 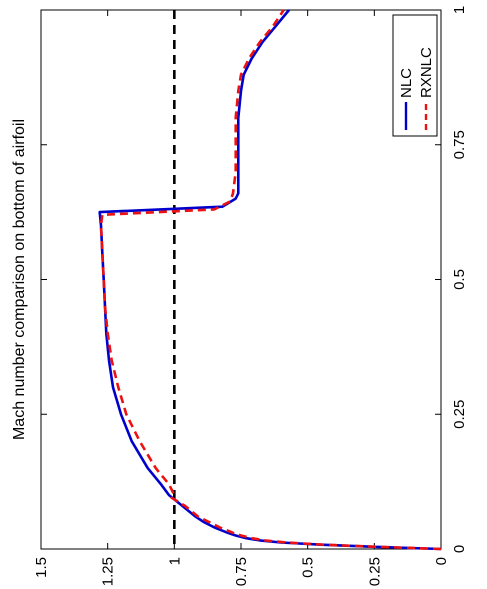 I want to click on legend-box, so click(x=415, y=75).